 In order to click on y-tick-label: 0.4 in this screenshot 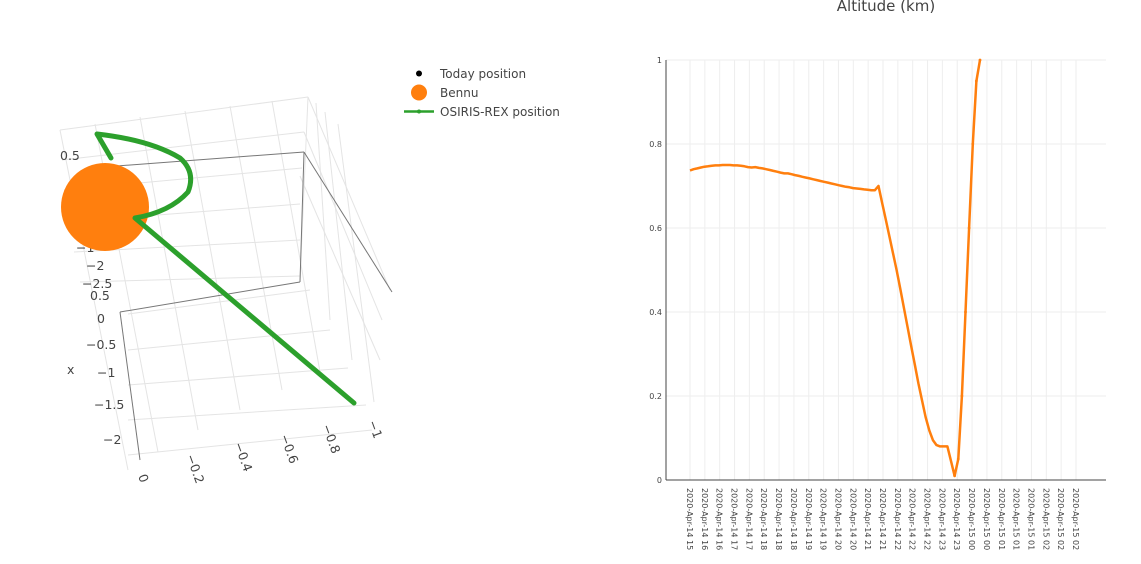, I will do `click(655, 312)`.